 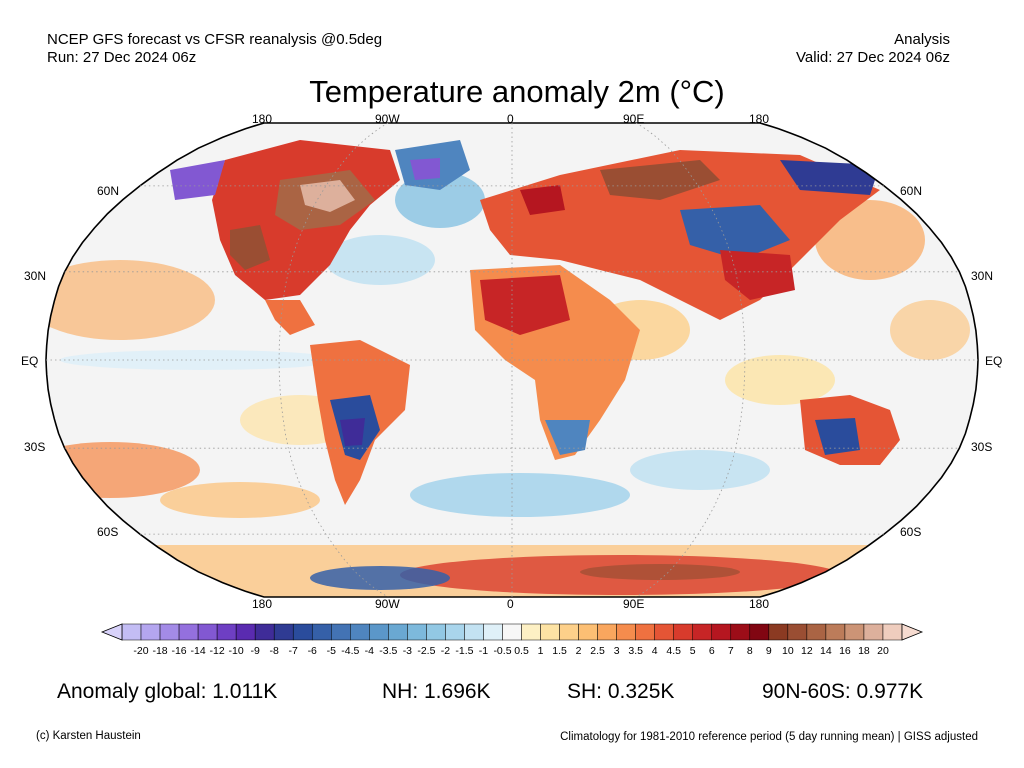 I want to click on colorbar-tick-label: -3.5, so click(x=388, y=651).